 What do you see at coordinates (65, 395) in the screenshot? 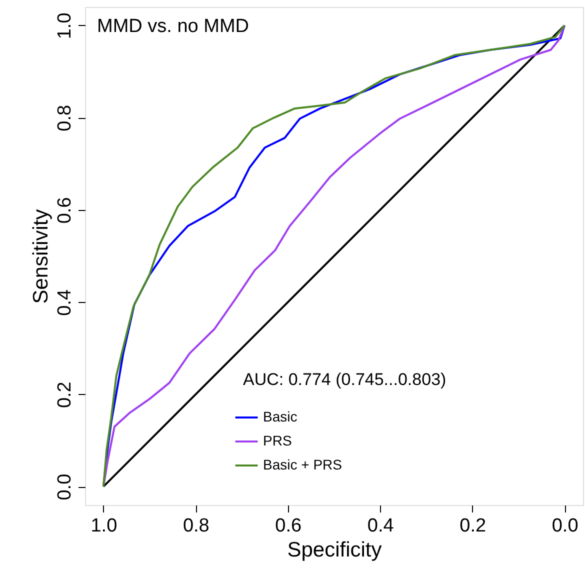
I see `y-tick-label: 0.2` at bounding box center [65, 395].